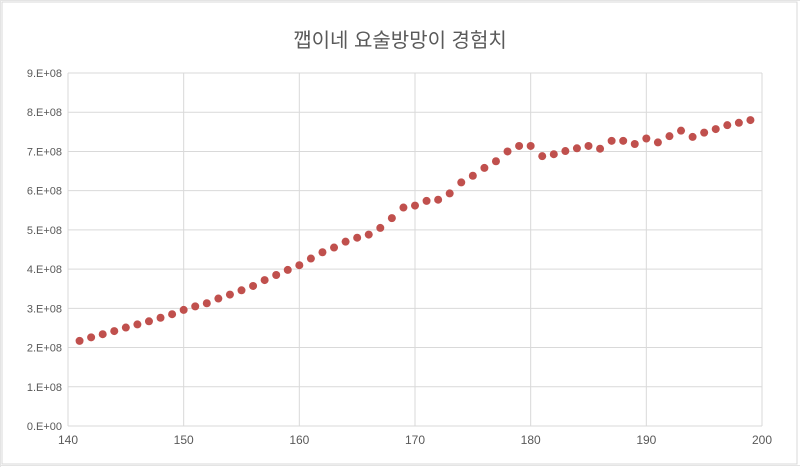 The image size is (800, 472). I want to click on y-tick-label: 0.E+00, so click(44, 427).